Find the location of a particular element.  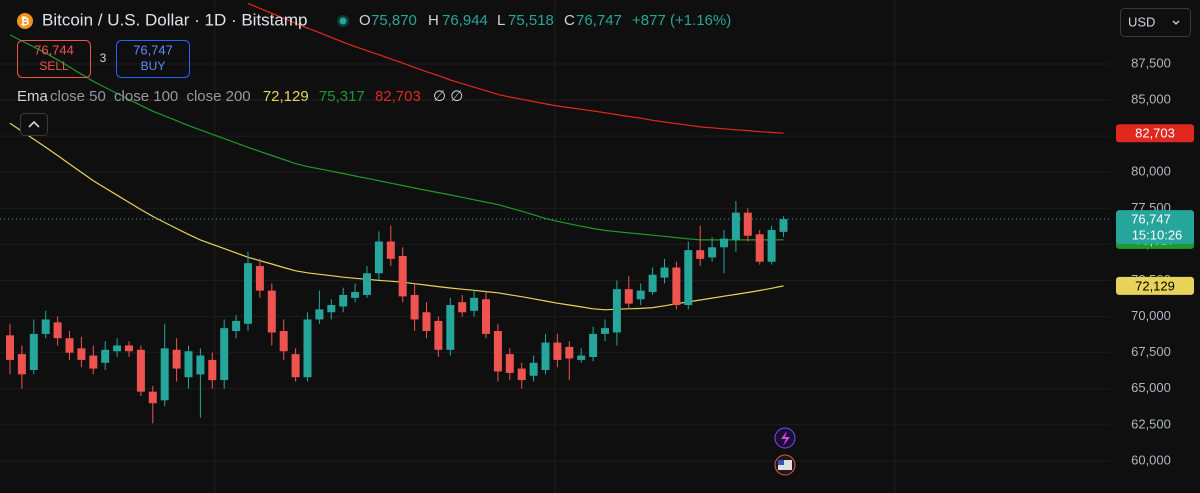

chevron-up is located at coordinates (34, 124).